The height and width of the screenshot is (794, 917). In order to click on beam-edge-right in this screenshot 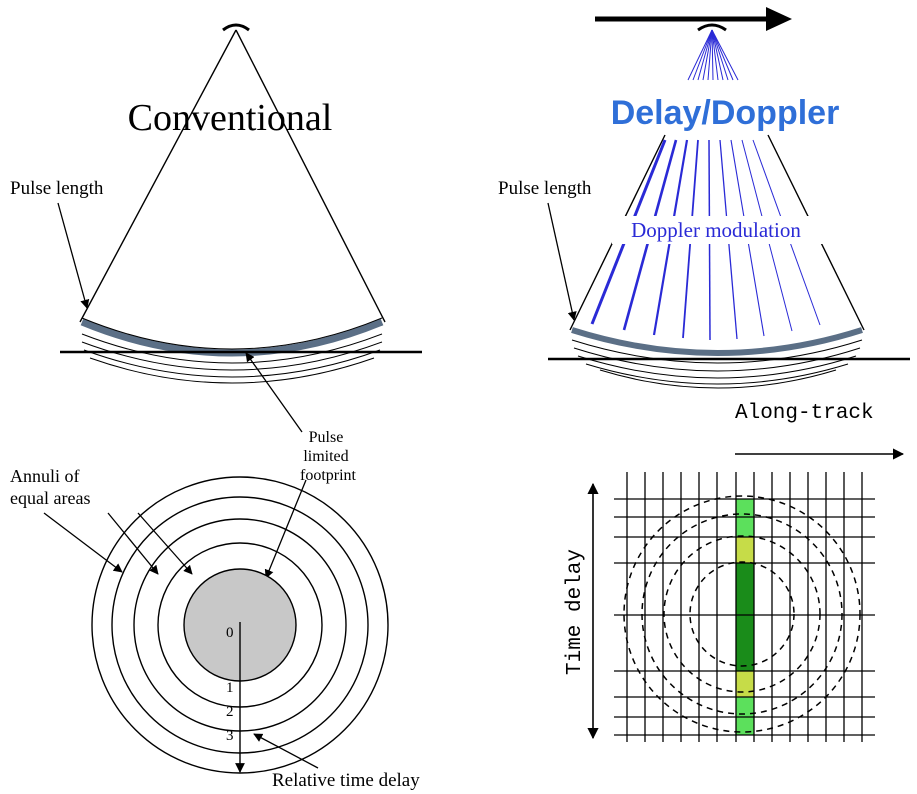, I will do `click(310, 176)`.